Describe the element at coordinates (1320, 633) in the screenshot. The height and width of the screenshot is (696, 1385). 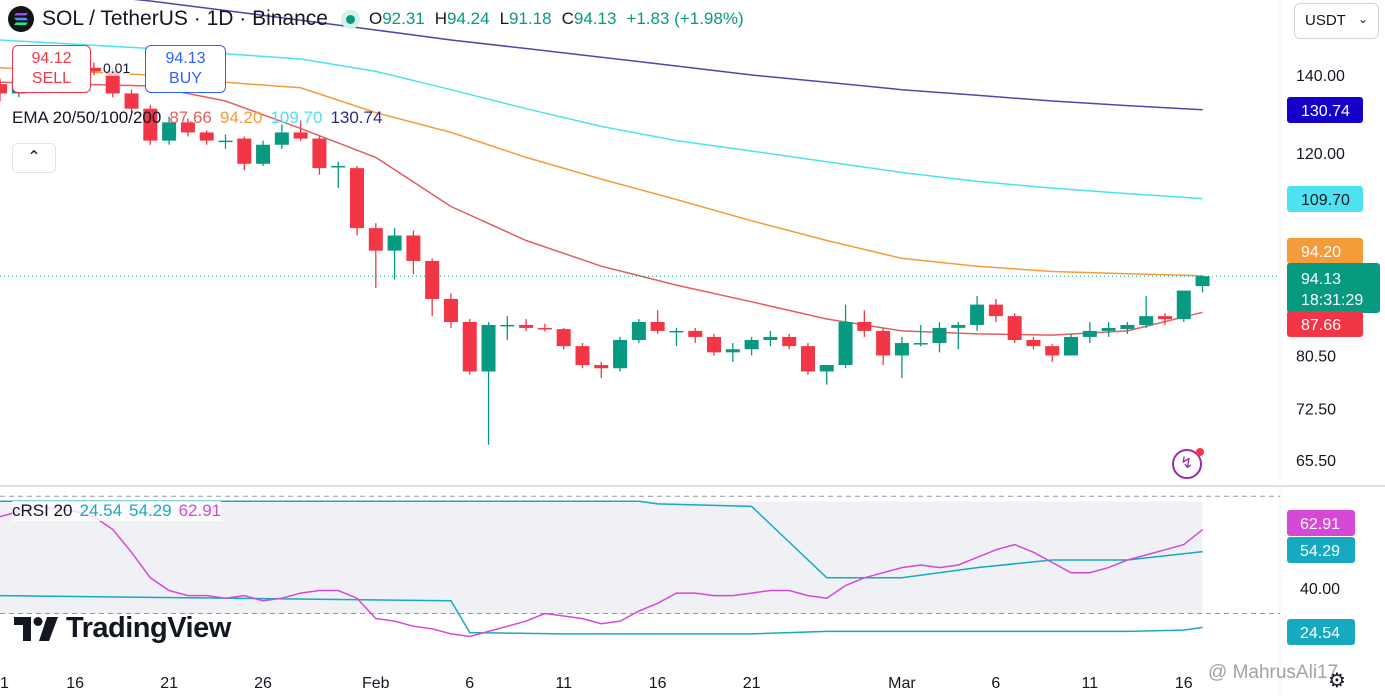
I see `crsi-label-text: 24.54` at that location.